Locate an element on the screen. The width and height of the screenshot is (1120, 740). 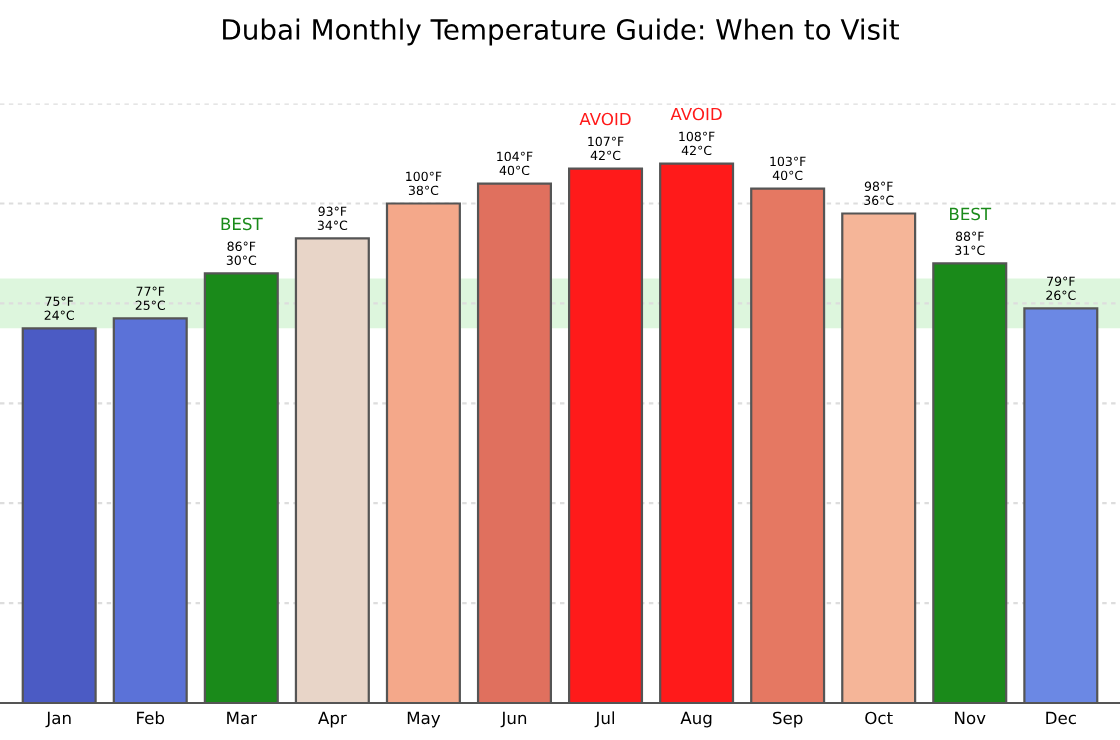
x-tick-label: Jan is located at coordinates (58, 719).